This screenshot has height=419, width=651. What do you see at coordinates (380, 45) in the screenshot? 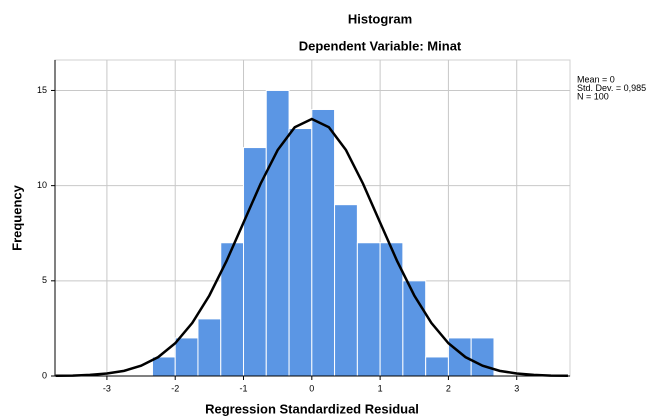
I see `chart-subtitle: Dependent Variable: Minat` at bounding box center [380, 45].